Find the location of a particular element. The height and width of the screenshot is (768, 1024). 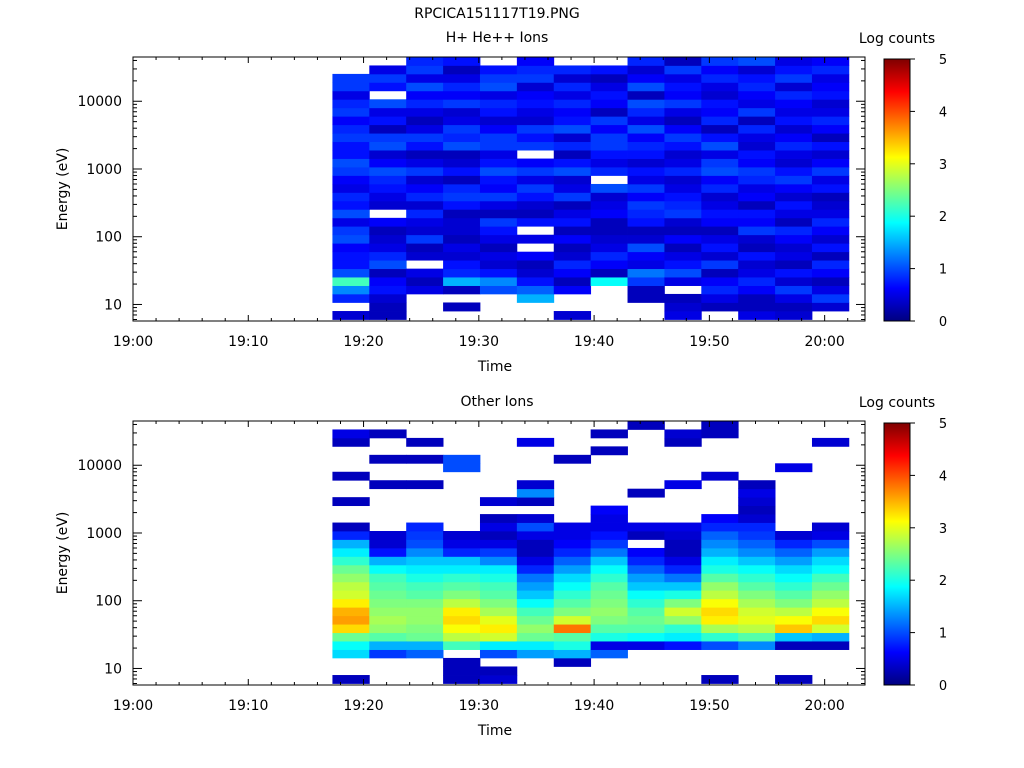

x-tick-label: 19:40 is located at coordinates (594, 342).